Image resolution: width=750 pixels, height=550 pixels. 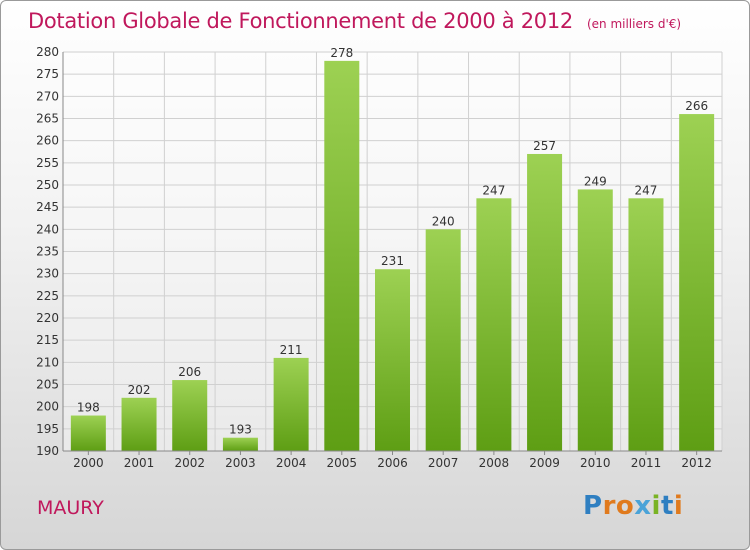 What do you see at coordinates (443, 221) in the screenshot?
I see `data-label: 240` at bounding box center [443, 221].